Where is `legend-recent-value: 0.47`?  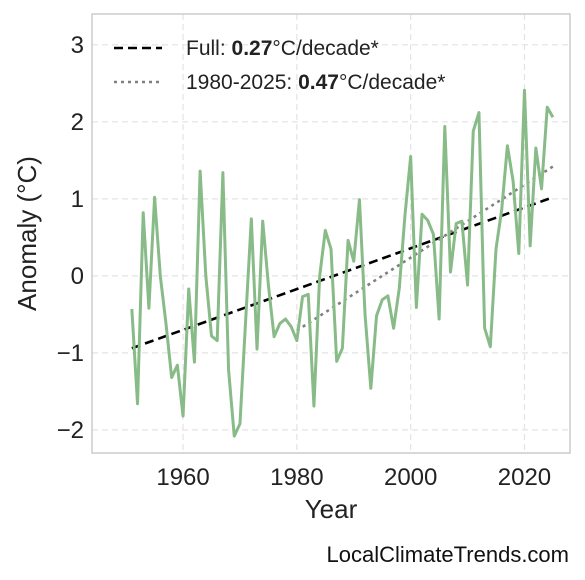 legend-recent-value: 0.47 is located at coordinates (318, 82).